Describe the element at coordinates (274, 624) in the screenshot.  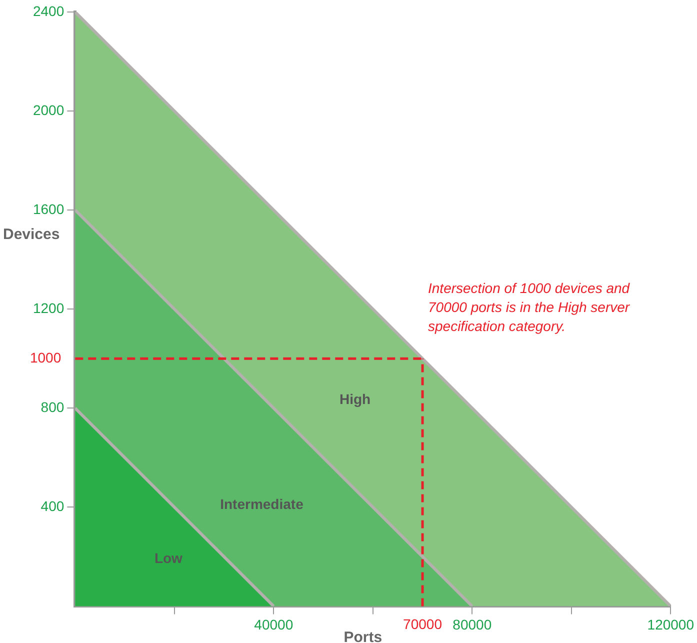
I see `x-tick-label: 40000` at that location.